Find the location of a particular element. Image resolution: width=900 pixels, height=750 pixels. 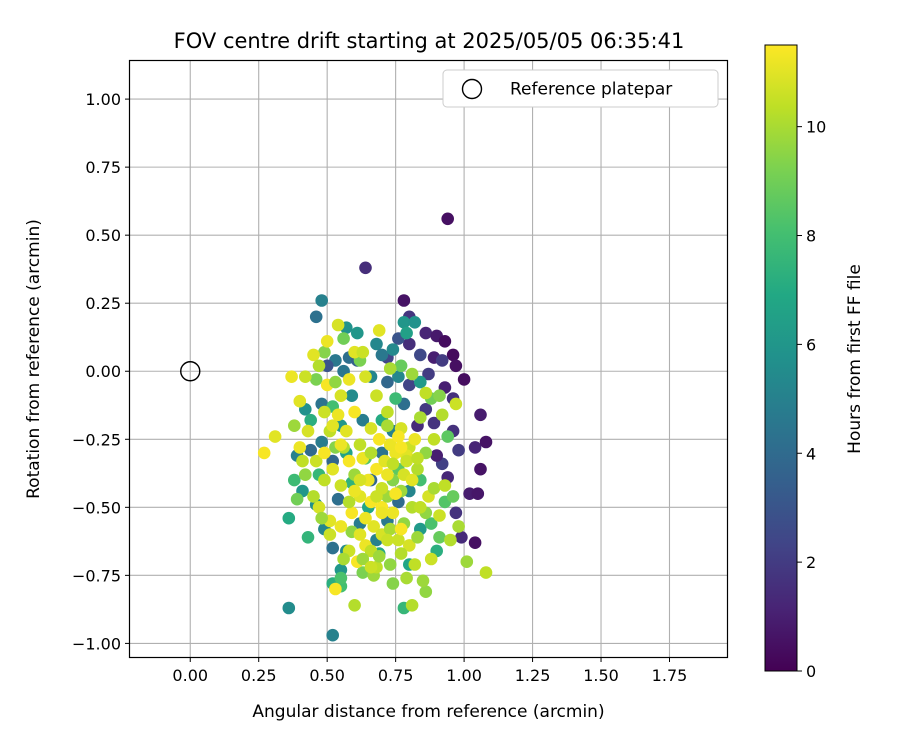

x-axis-label: Angular distance from reference (arcmin) is located at coordinates (428, 712).